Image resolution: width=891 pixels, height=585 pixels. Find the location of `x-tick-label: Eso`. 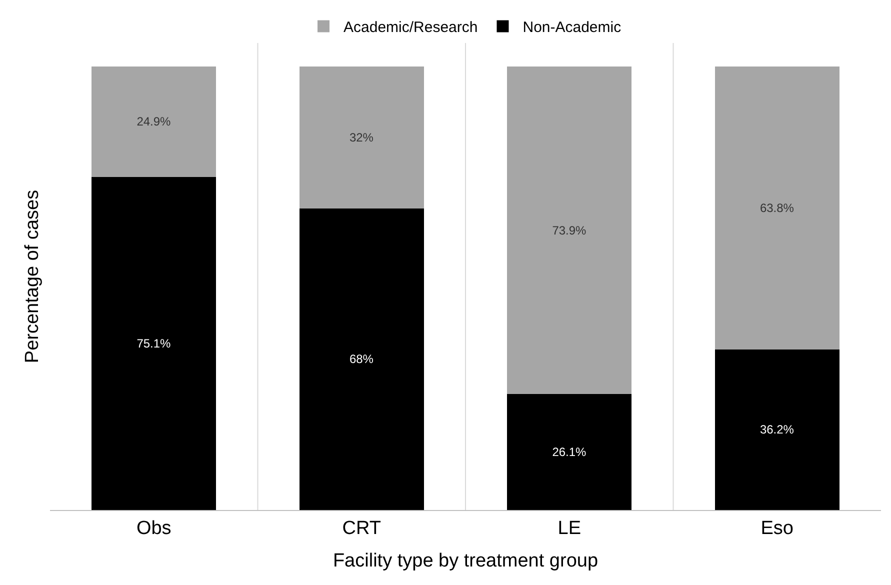

x-tick-label: Eso is located at coordinates (777, 528).